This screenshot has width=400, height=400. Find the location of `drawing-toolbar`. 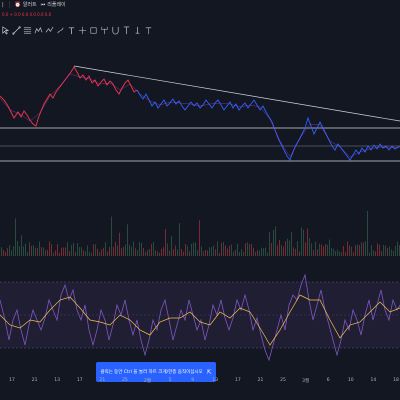

drawing-toolbar is located at coordinates (77, 30).